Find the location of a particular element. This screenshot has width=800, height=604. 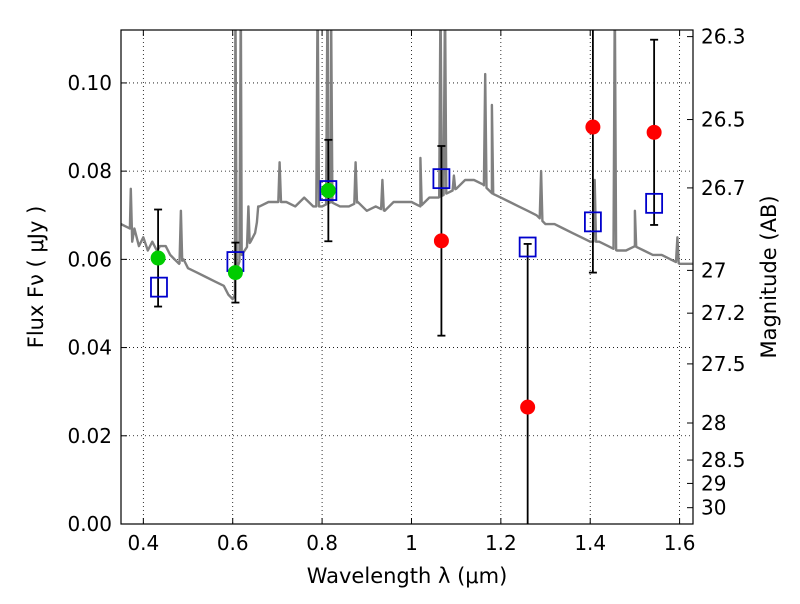

right-tick-label: 28 is located at coordinates (713, 423).